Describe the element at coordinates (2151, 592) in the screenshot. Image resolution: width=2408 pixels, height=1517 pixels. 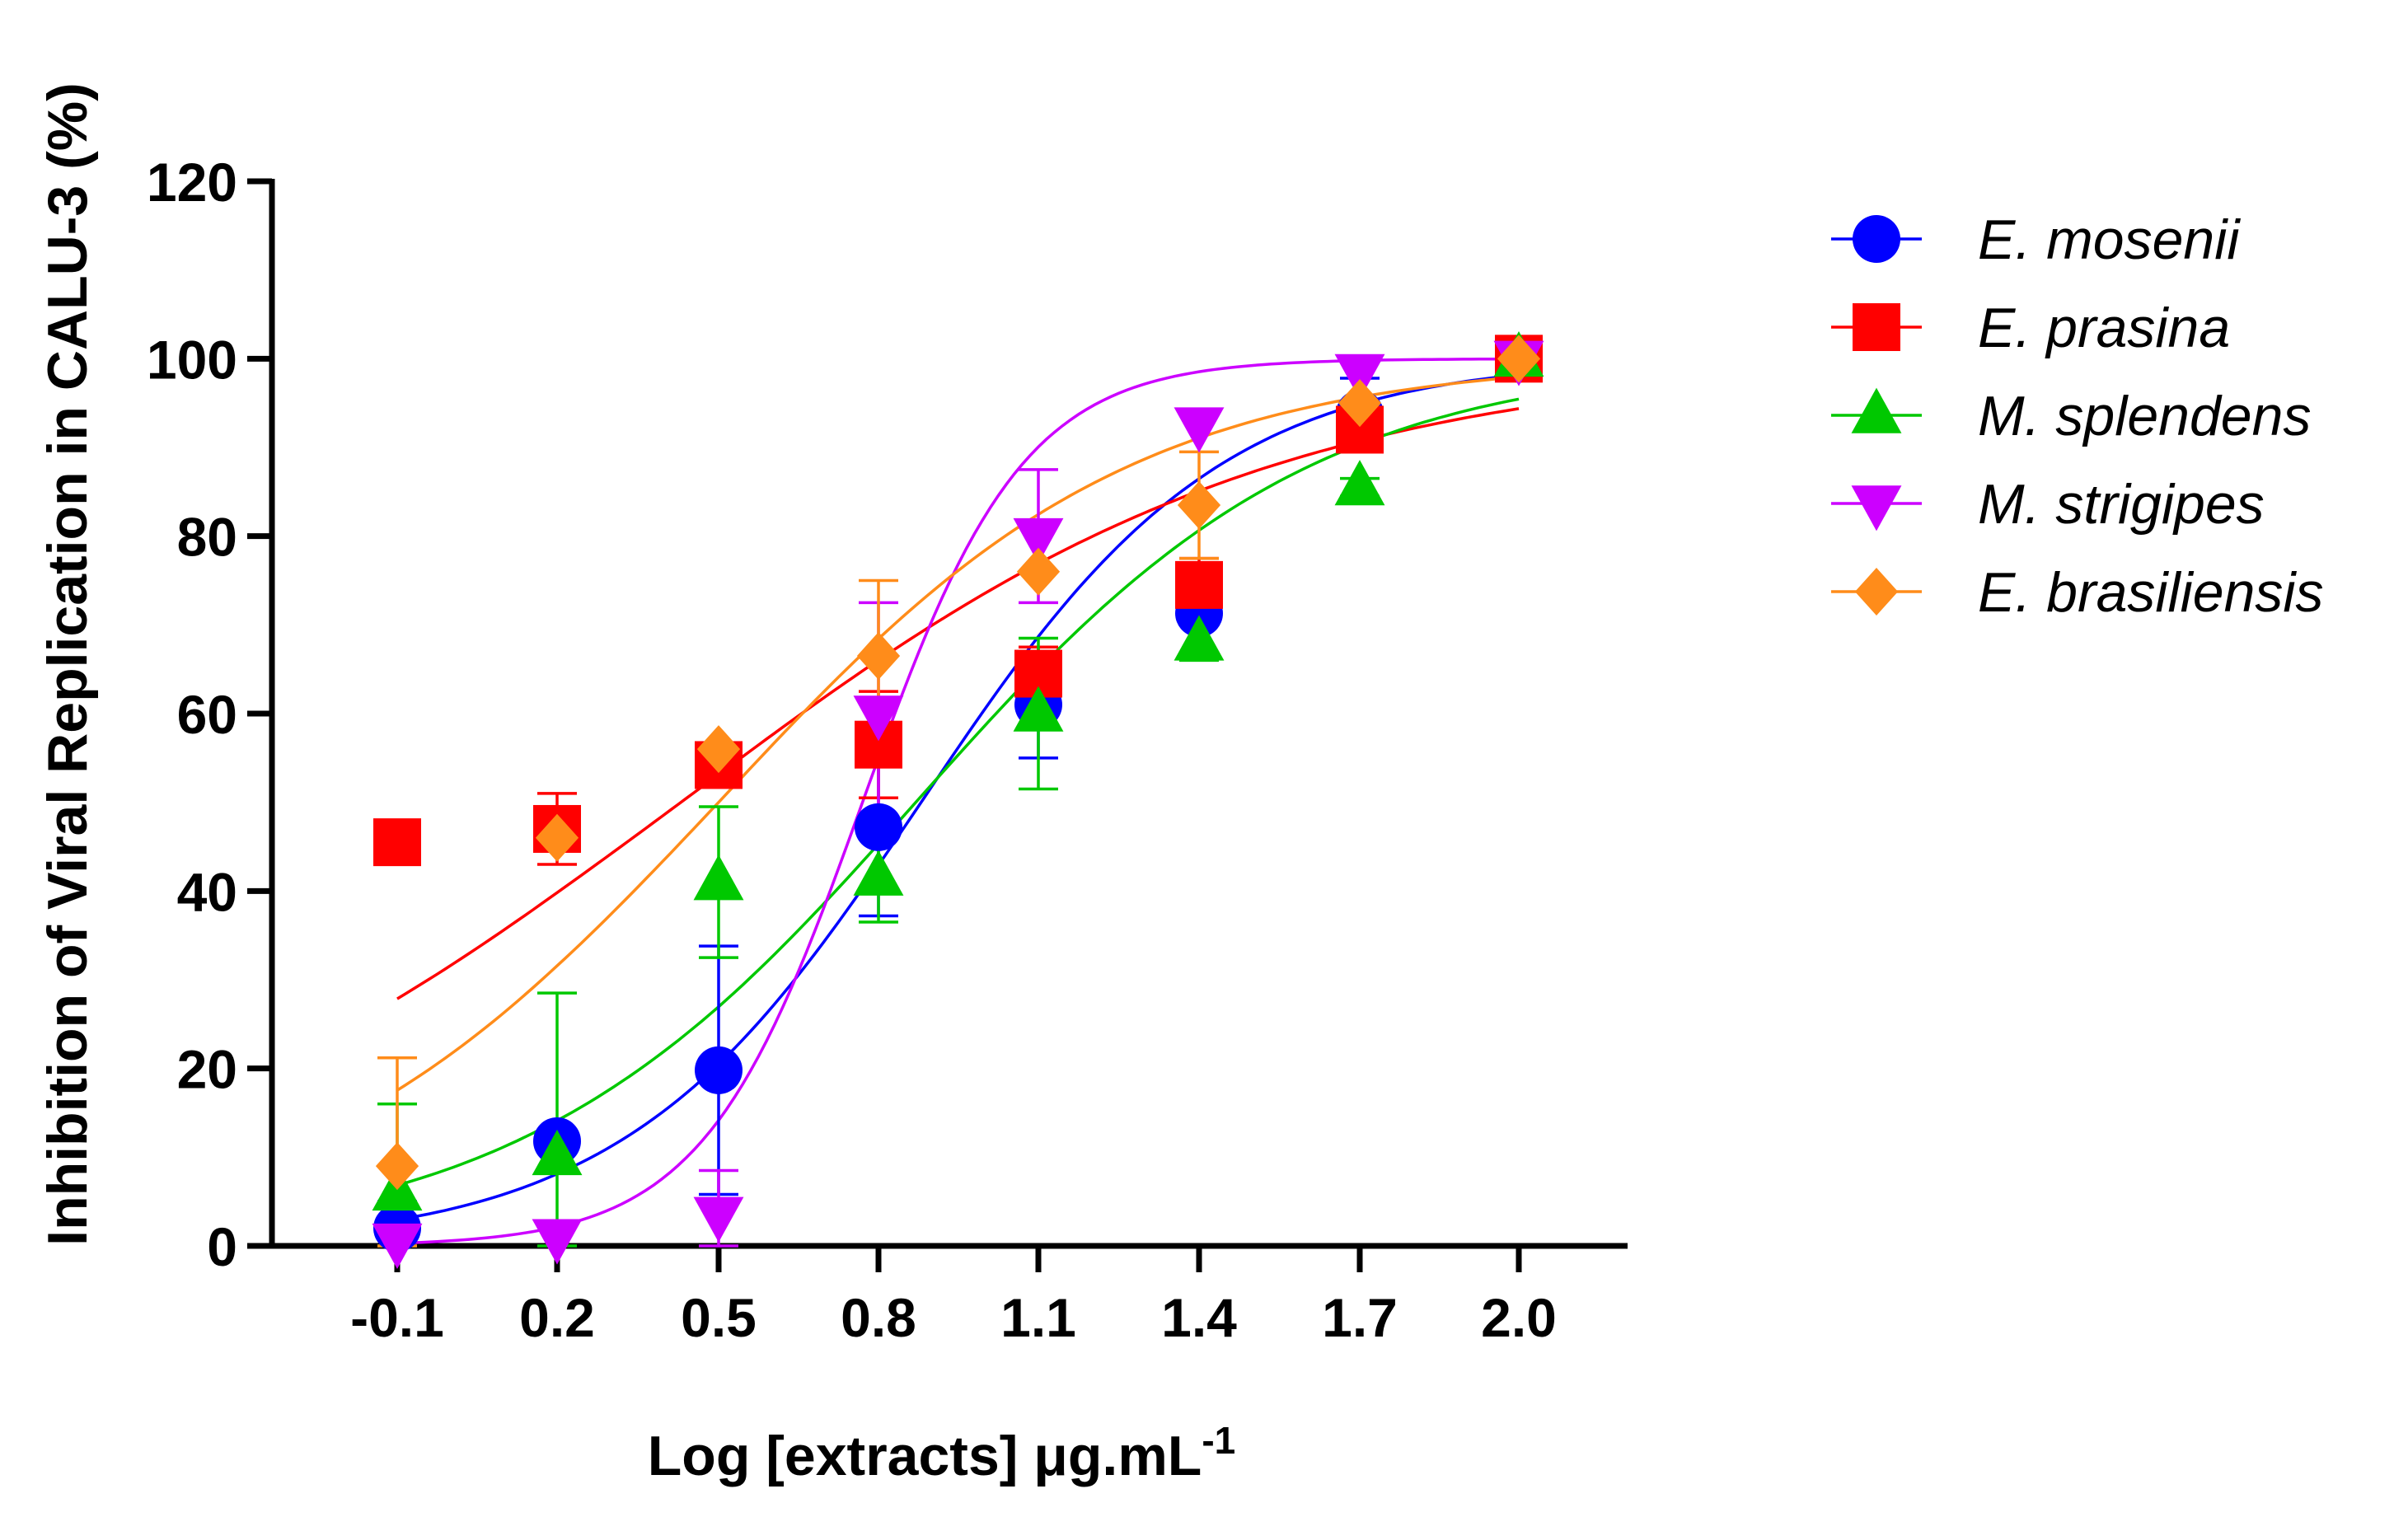
I see `legend-label-e-brasiliensis: E. brasiliensis` at that location.